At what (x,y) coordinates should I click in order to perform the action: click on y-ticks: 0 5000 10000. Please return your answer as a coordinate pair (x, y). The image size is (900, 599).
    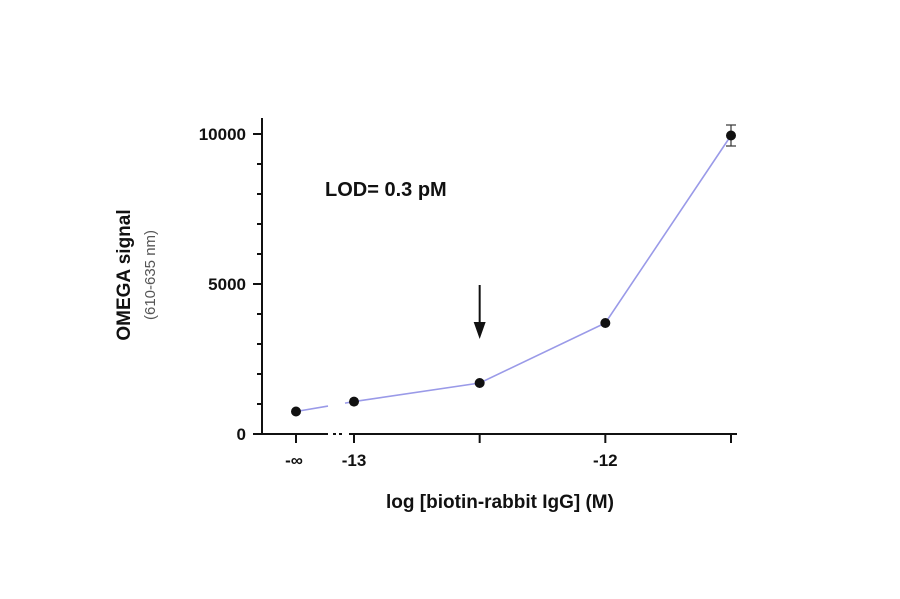
    Looking at the image, I should click on (230, 284).